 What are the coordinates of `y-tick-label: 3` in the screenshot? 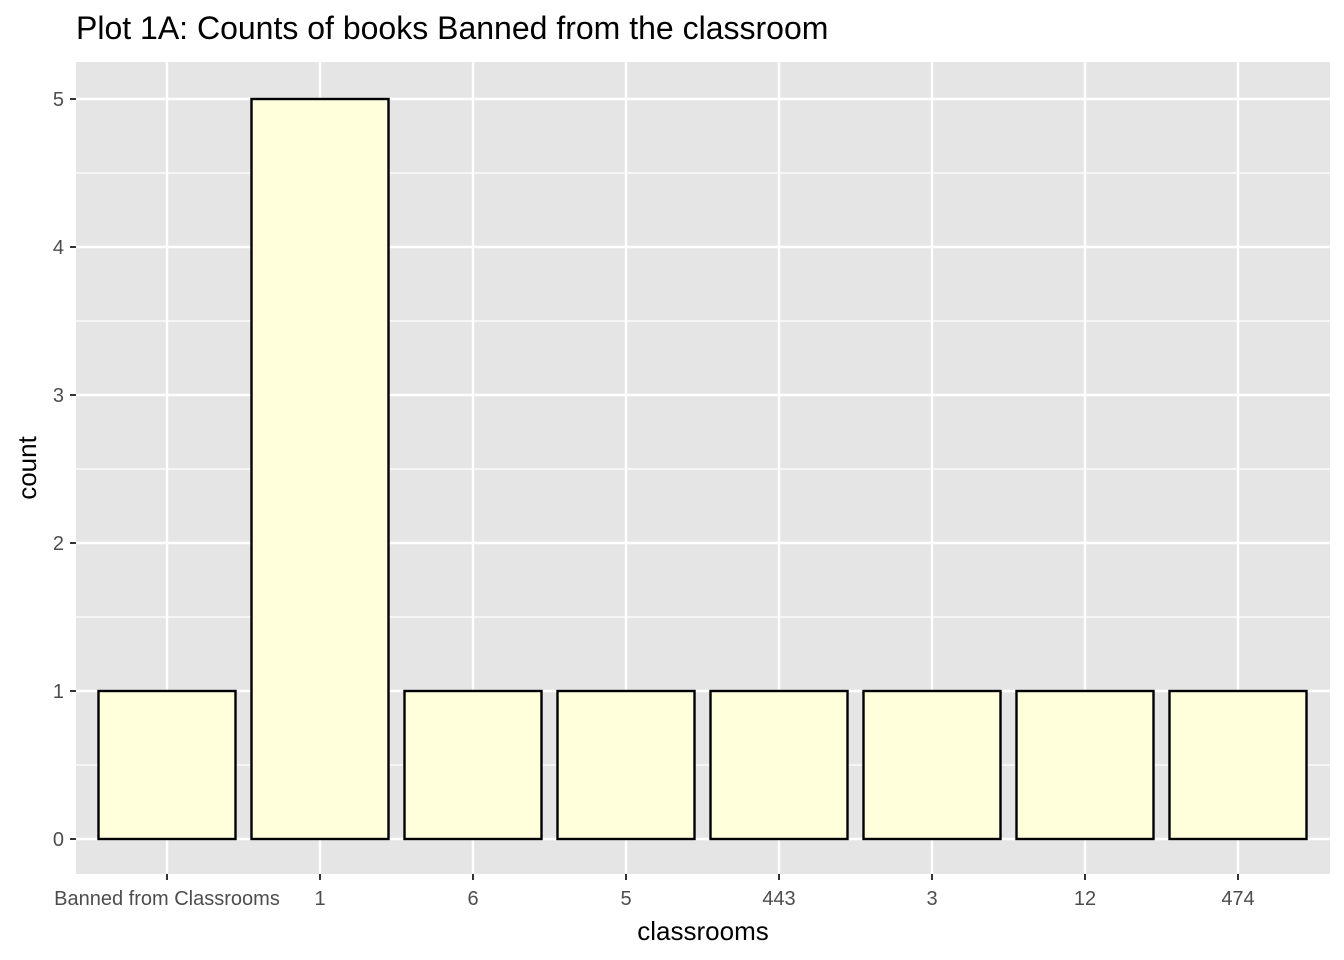 It's located at (58, 396).